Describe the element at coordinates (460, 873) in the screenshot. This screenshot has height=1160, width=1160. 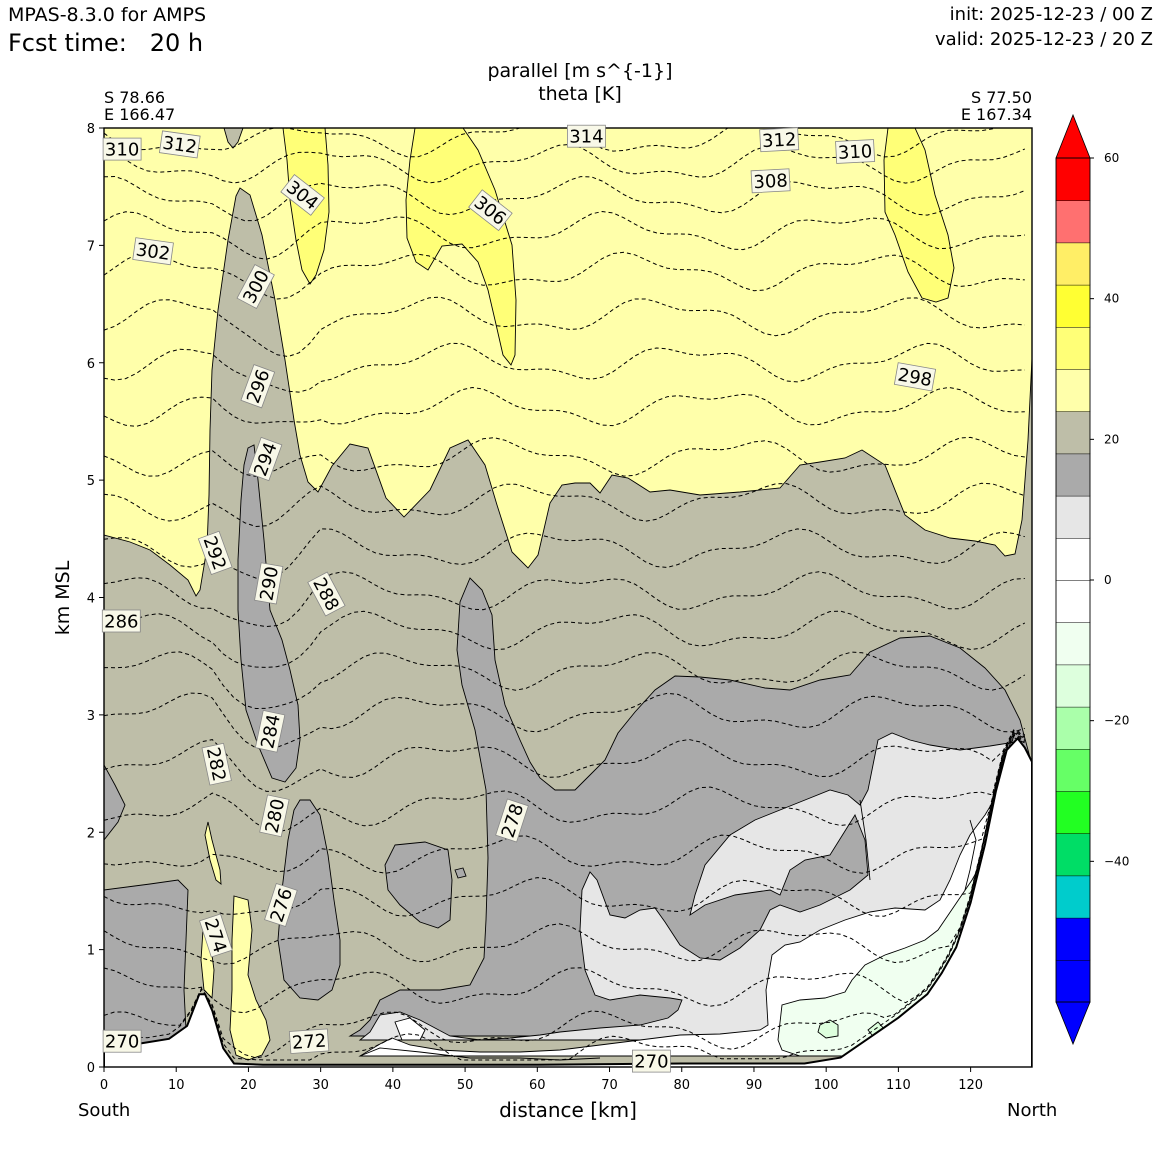
I see `wind-fill-14-20-speck` at that location.